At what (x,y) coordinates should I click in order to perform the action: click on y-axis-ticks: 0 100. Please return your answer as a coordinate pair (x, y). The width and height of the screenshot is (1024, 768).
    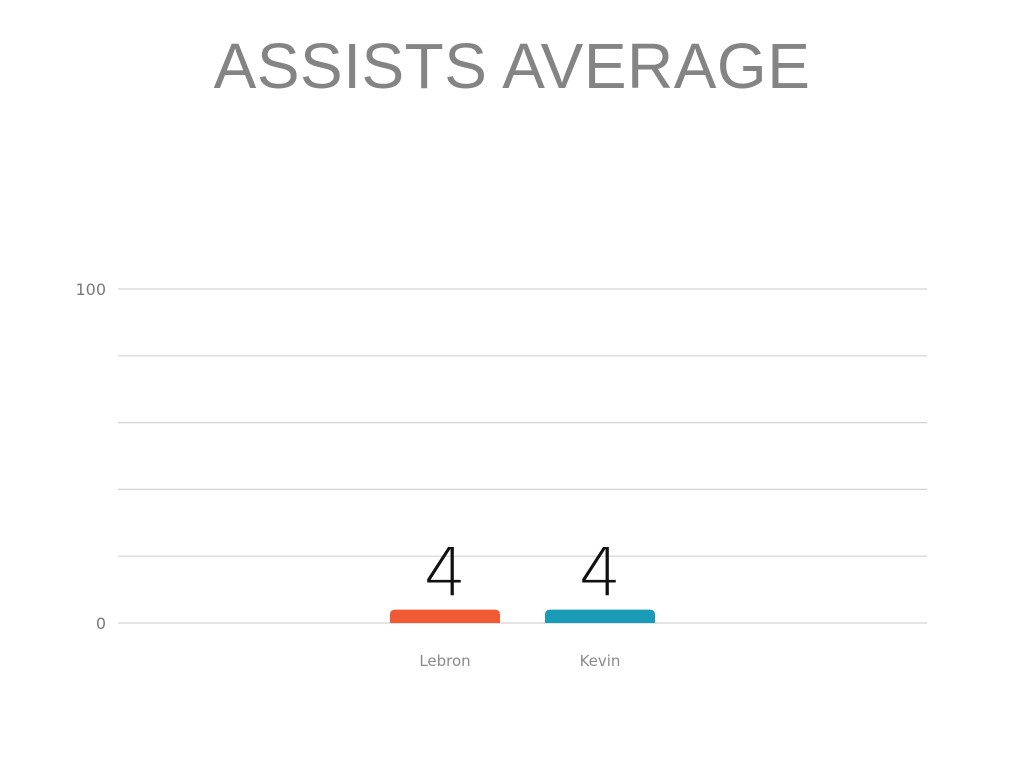
    Looking at the image, I should click on (90, 456).